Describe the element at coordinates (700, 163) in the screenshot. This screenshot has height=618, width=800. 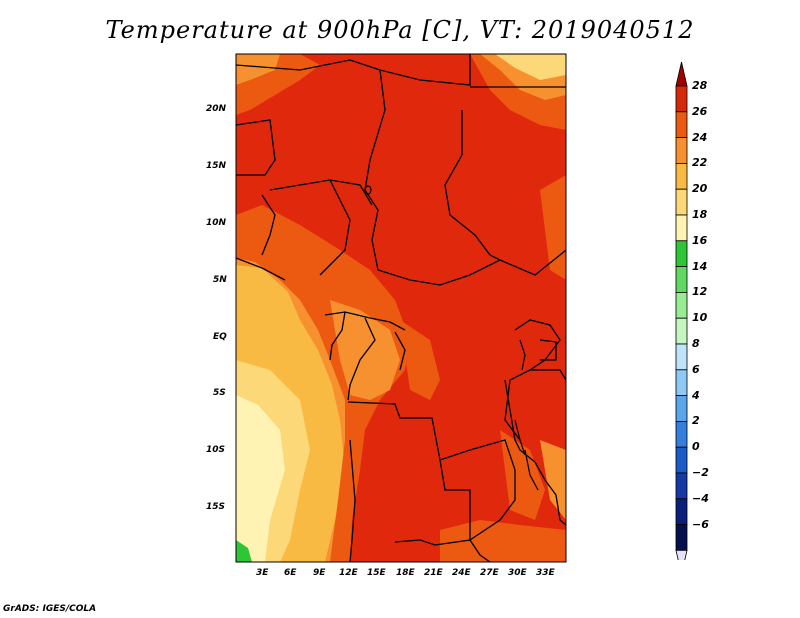
I see `colorbar-label: 22` at that location.